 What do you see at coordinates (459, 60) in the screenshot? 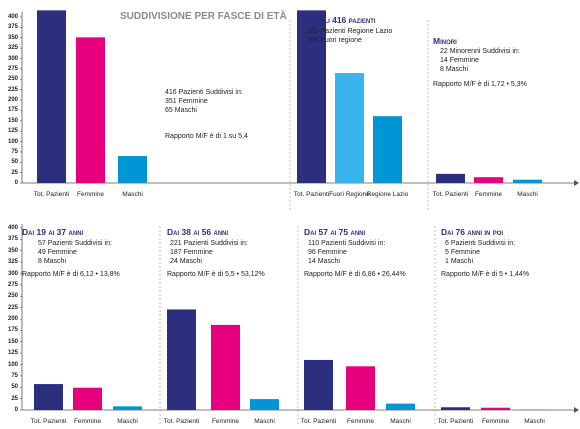
I see `annotation: 14 Femmine` at bounding box center [459, 60].